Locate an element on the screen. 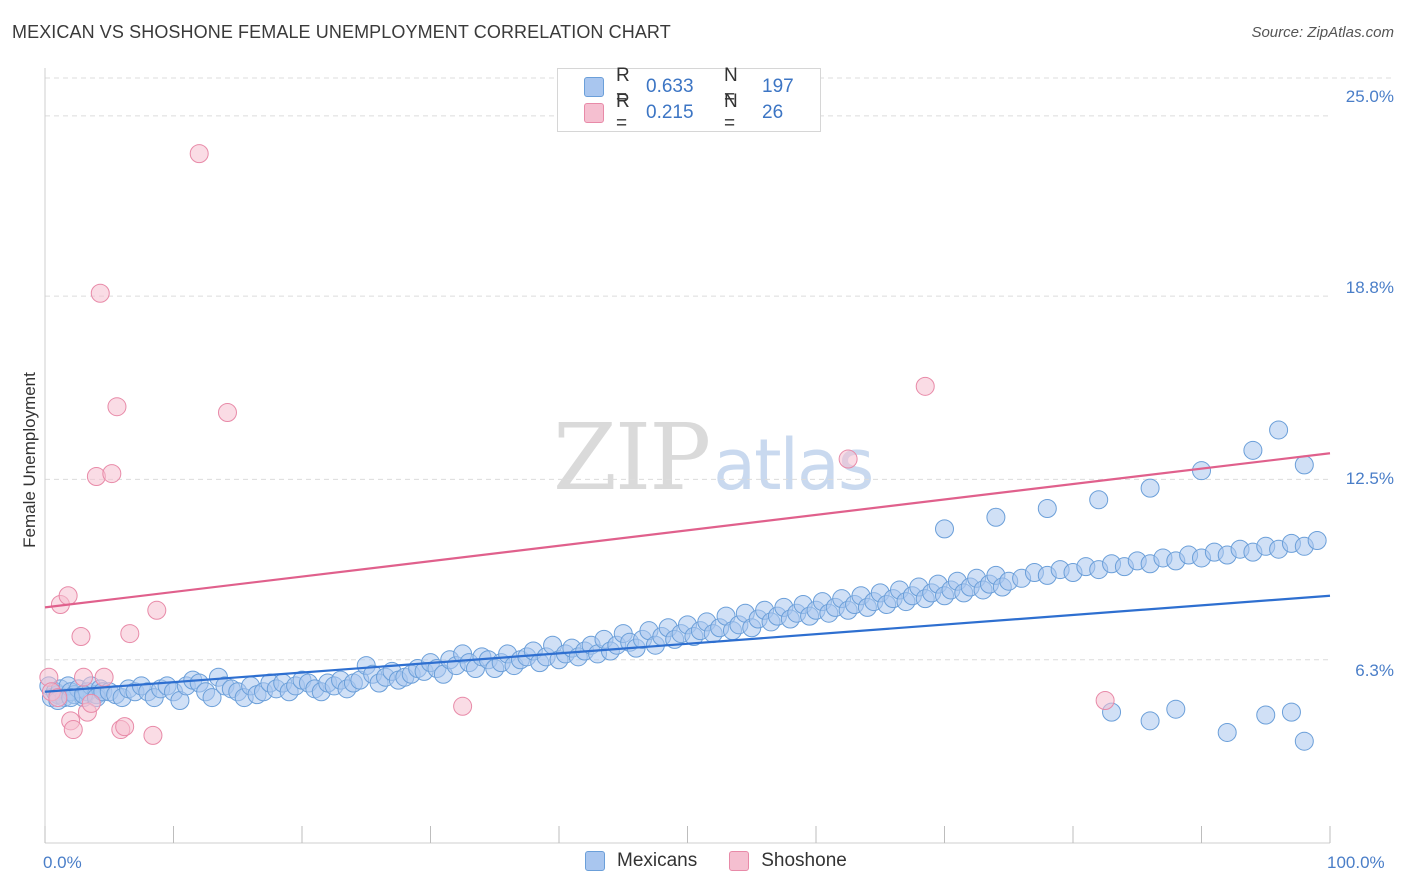 This screenshot has height=892, width=1406. legend-item-mexicans: Mexicans is located at coordinates (641, 861).